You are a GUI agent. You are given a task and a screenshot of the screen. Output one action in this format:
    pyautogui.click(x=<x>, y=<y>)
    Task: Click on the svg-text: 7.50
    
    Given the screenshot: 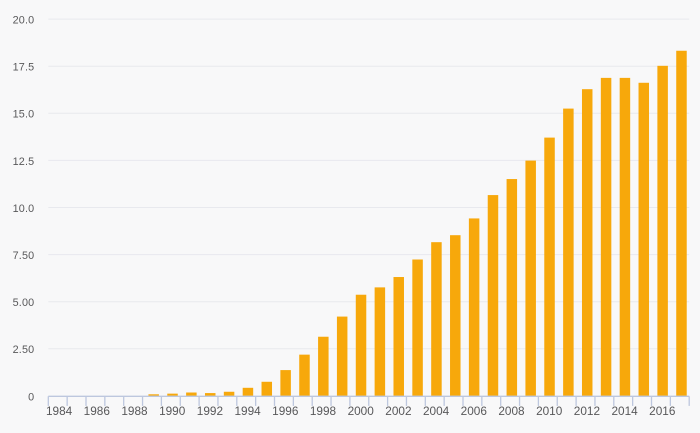 What is the action you would take?
    pyautogui.click(x=24, y=256)
    